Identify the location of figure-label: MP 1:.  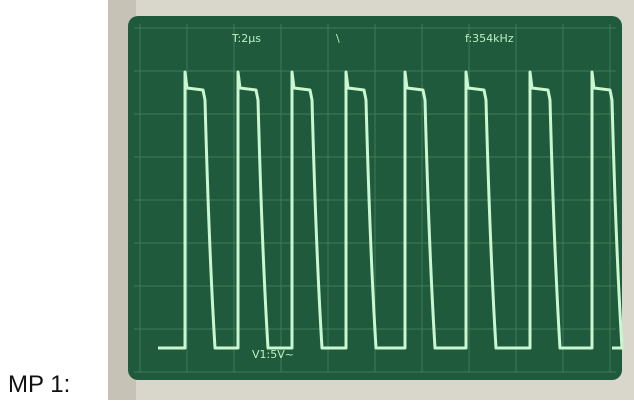
(39, 384).